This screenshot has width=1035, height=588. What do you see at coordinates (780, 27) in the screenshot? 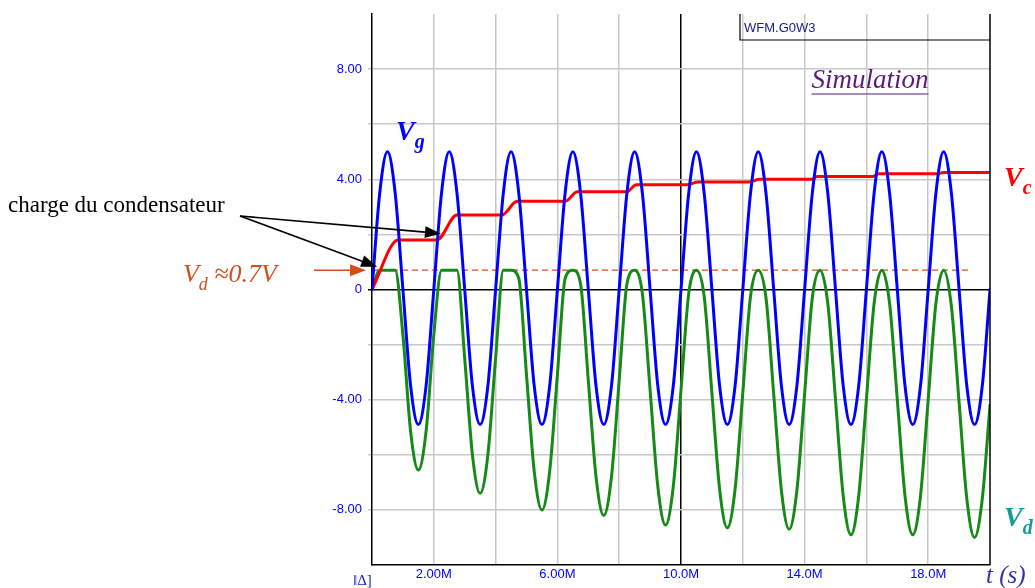
I see `annotation: WFM.G0W3` at bounding box center [780, 27].